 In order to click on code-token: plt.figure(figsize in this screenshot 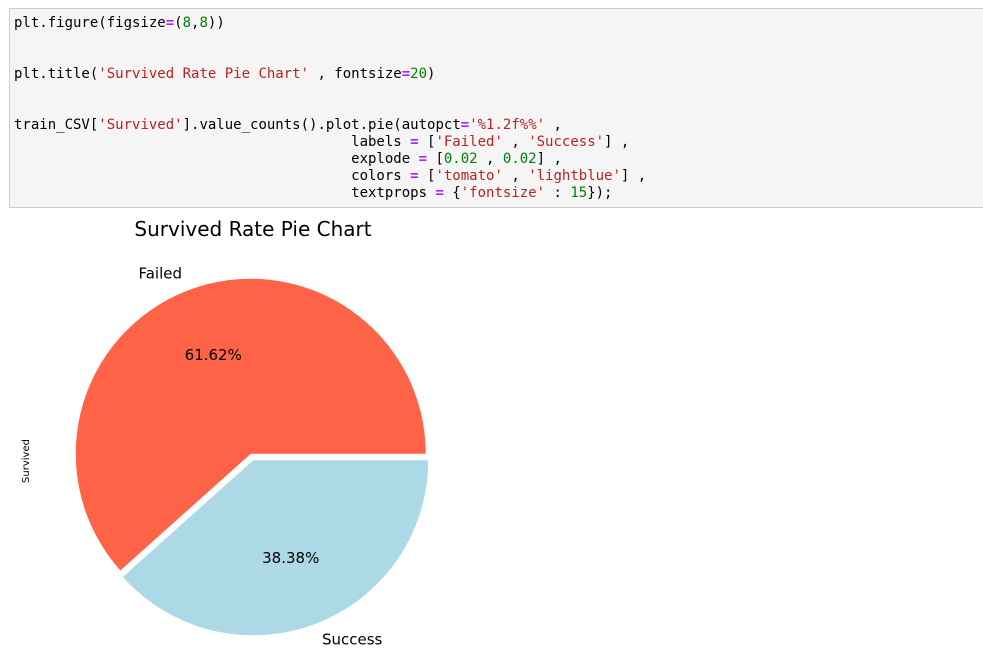, I will do `click(90, 23)`.